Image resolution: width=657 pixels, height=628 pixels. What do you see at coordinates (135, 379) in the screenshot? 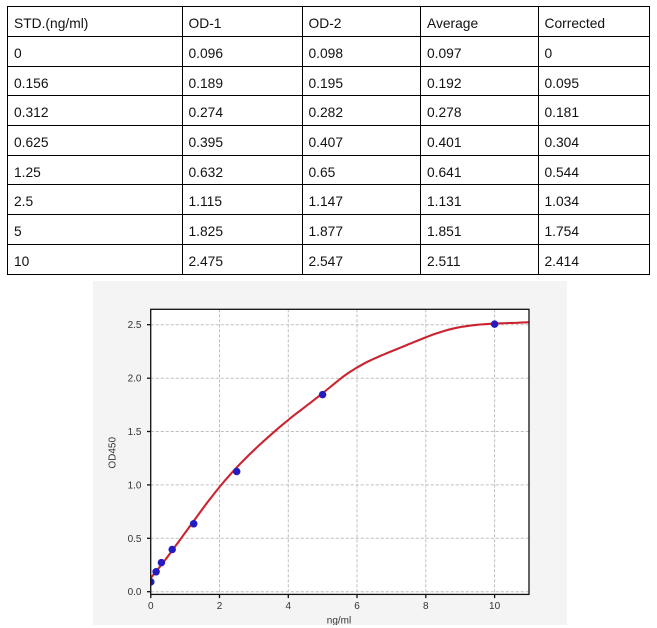
I see `svg-text: 2.0` at bounding box center [135, 379].